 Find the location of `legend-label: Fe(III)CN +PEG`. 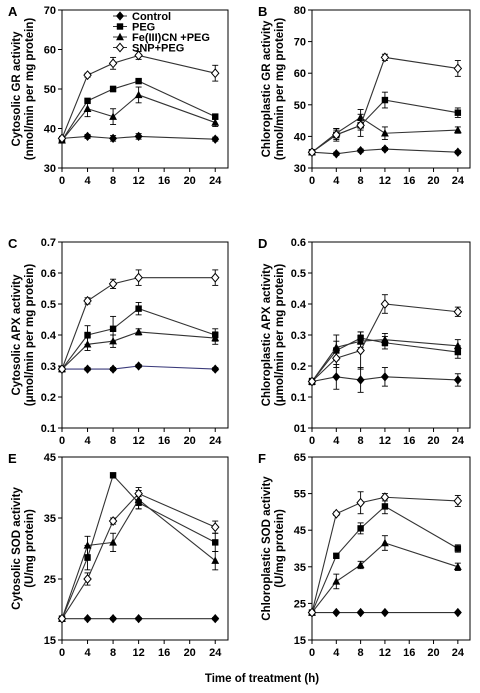

legend-label: Fe(III)CN +PEG is located at coordinates (171, 38).